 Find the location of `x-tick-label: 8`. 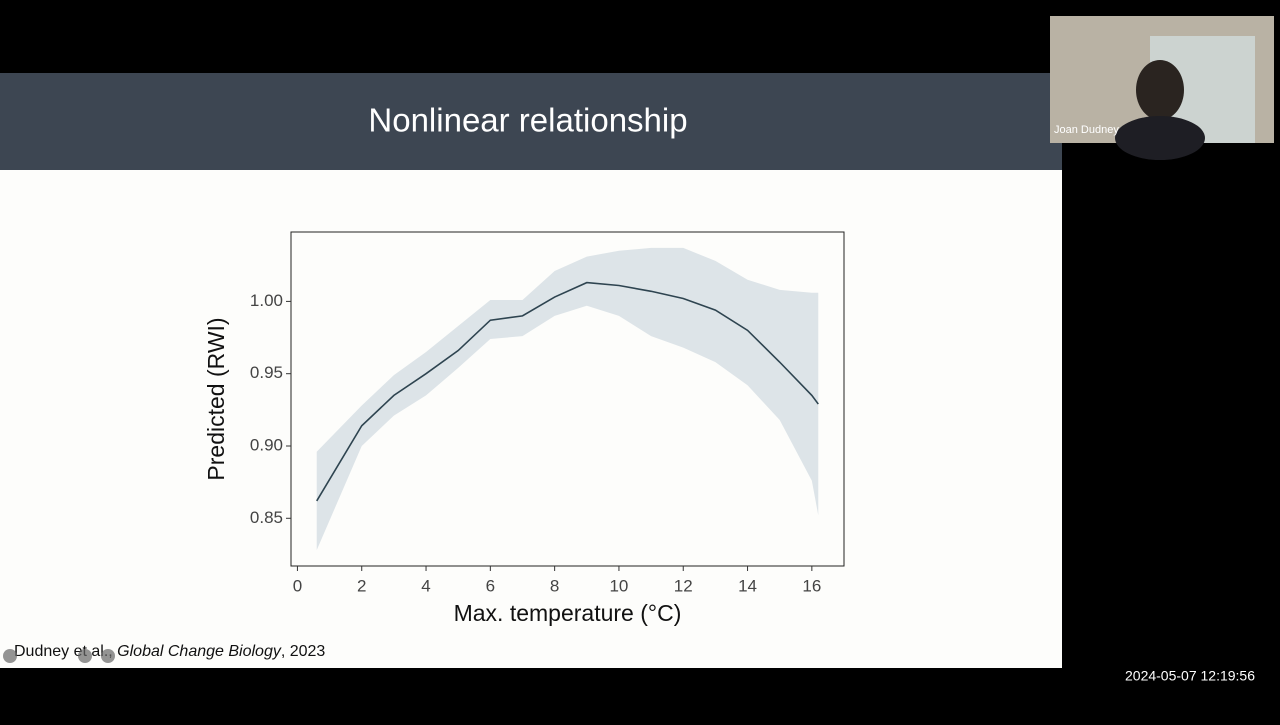

x-tick-label: 8 is located at coordinates (554, 585).